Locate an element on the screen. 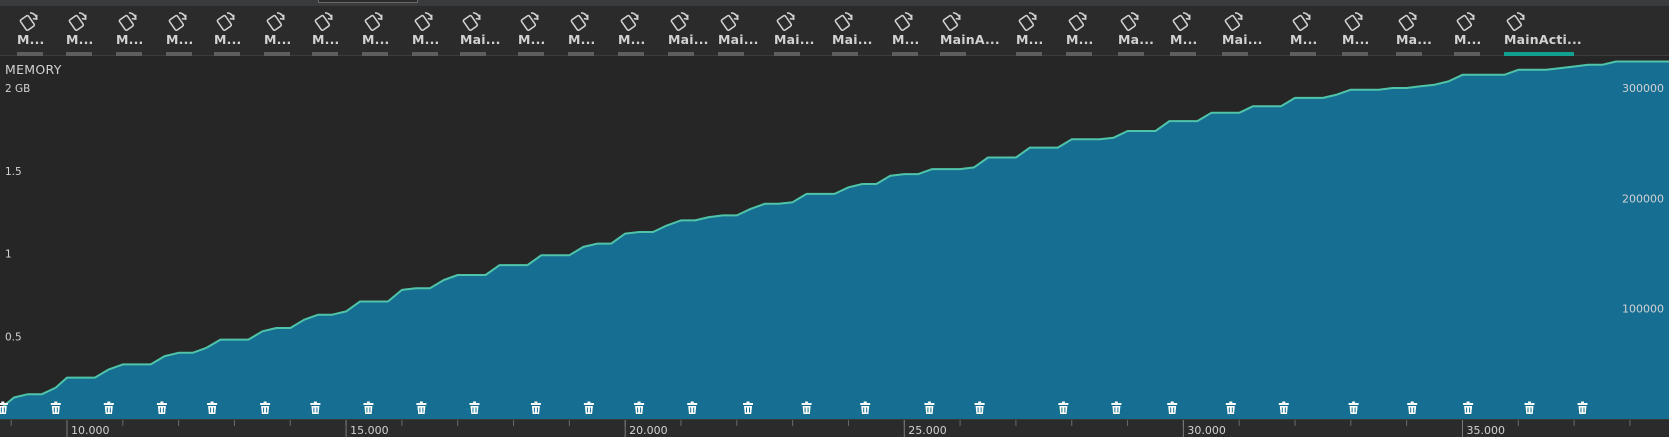 This screenshot has width=1669, height=437. time-axis-tick-label: 10.000 is located at coordinates (90, 430).